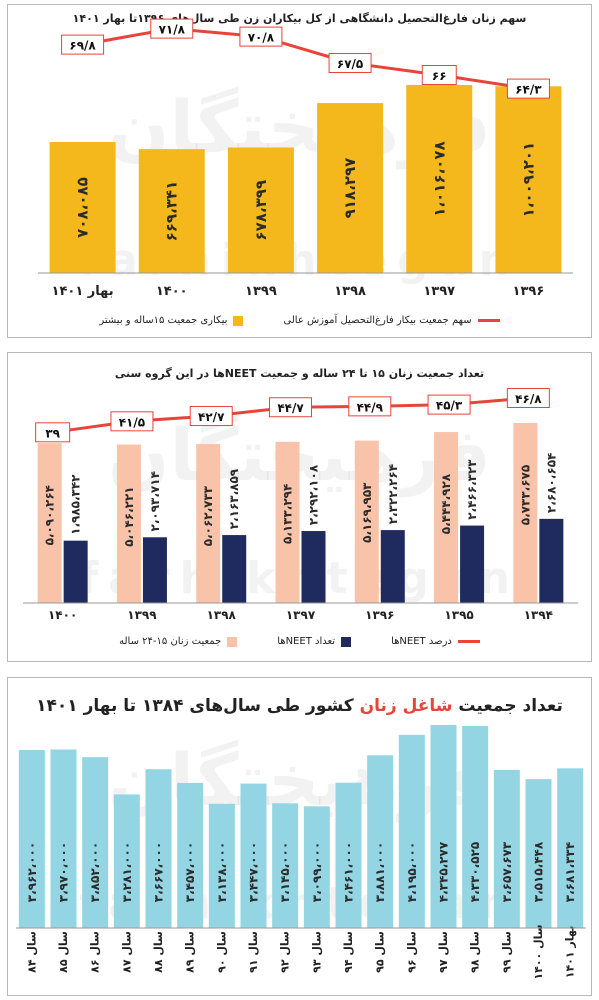  Describe the element at coordinates (208, 515) in the screenshot. I see `bar-value-label: ۵،۰۶۲،۷۳۳` at that location.